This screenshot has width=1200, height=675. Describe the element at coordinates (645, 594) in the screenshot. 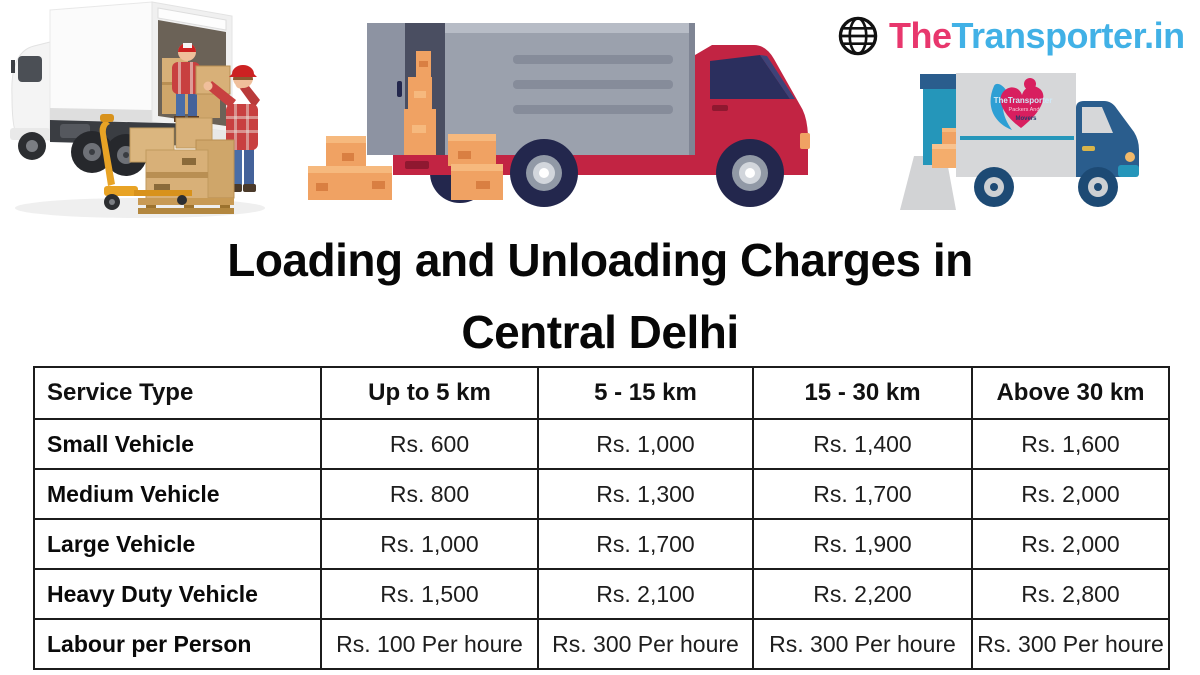

I see `price-cell: Rs. 2,100` at that location.